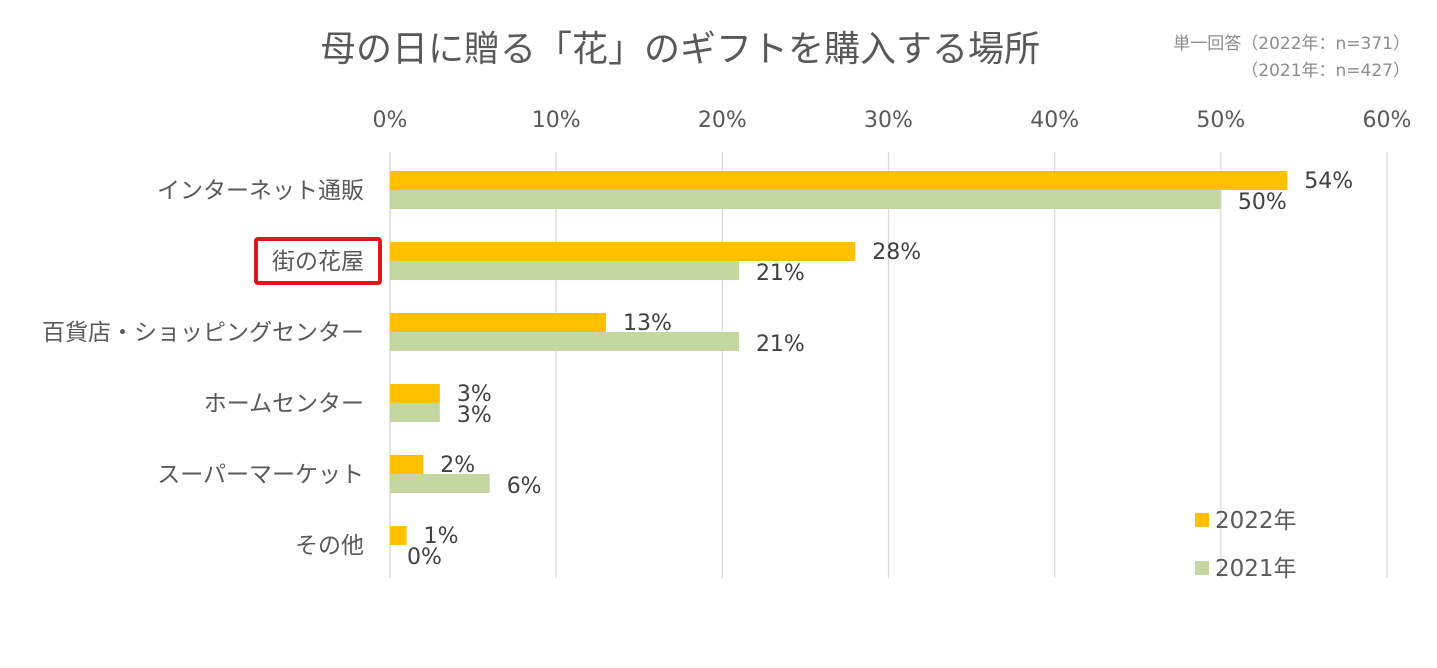 The width and height of the screenshot is (1437, 668). I want to click on category-label: その他, so click(329, 546).